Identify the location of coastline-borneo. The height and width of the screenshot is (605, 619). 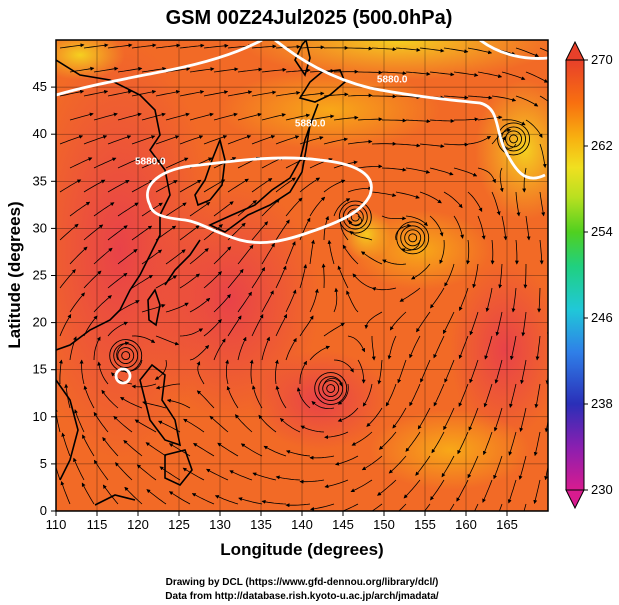
(115, 500).